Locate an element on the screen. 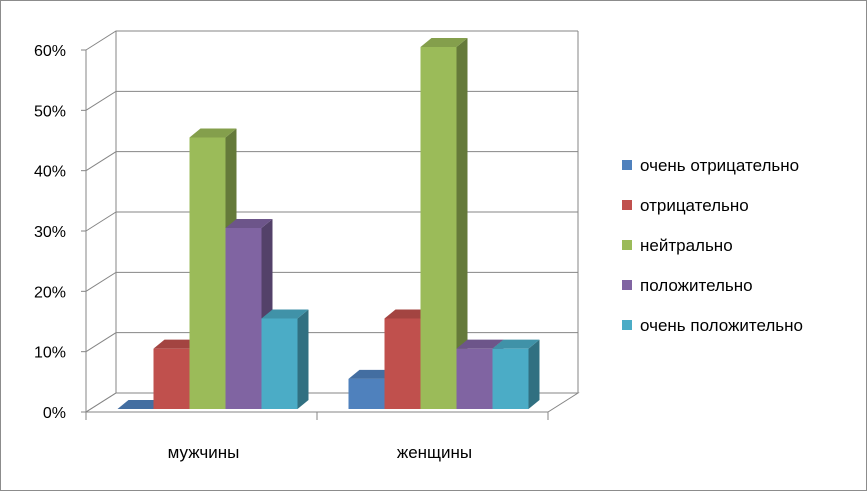 The image size is (867, 491). legend-item: нейтрально is located at coordinates (677, 245).